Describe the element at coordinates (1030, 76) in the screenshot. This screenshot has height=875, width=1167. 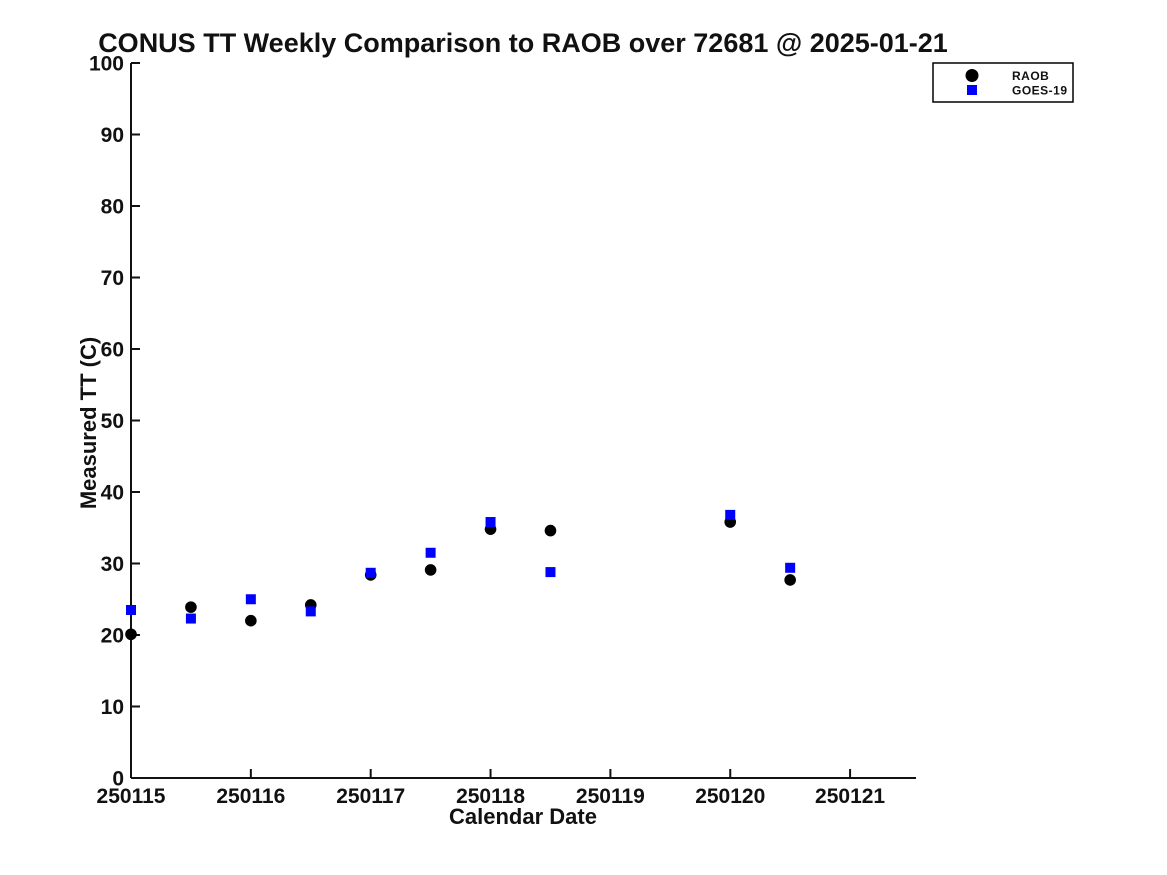
I see `legend-label-raob: RAOB` at that location.